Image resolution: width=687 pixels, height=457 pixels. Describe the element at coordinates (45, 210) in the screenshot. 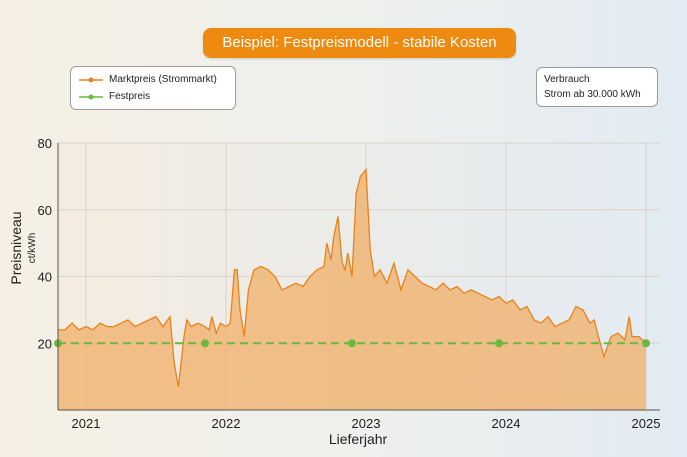

I see `y-tick-label: 60` at that location.